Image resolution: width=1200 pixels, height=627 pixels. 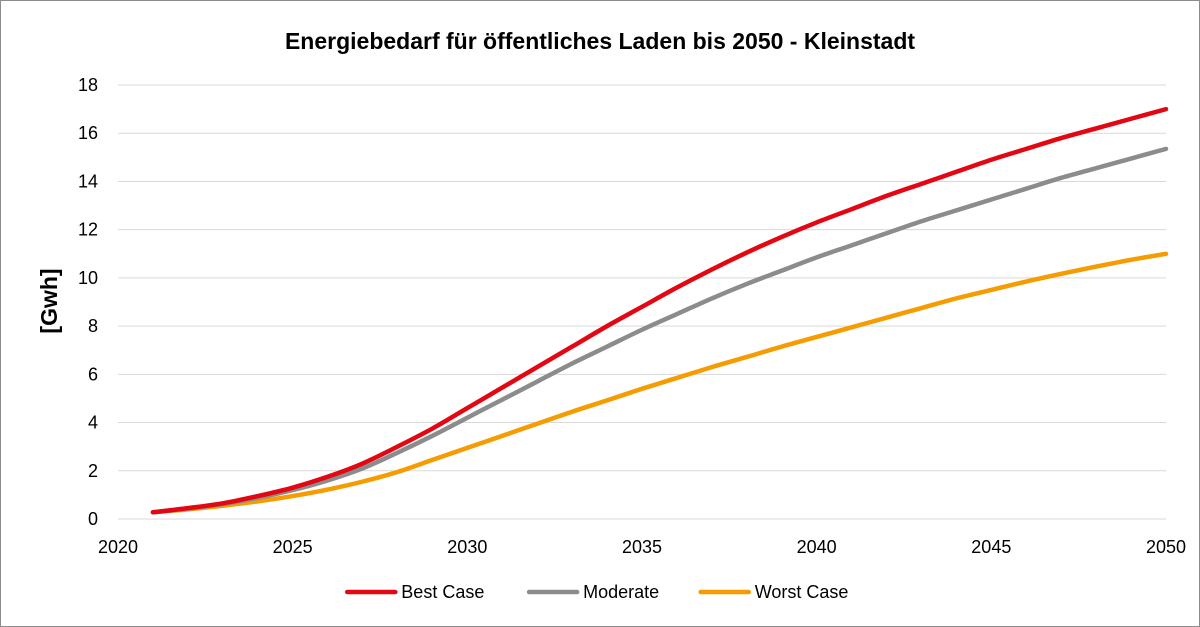 What do you see at coordinates (93, 374) in the screenshot?
I see `y-tick-label: 6` at bounding box center [93, 374].